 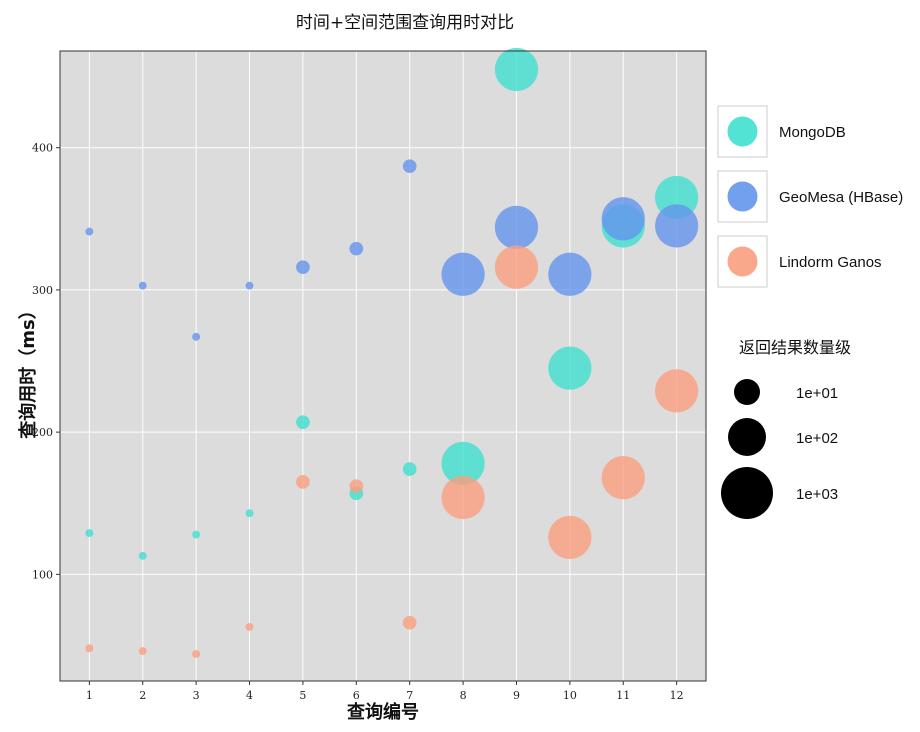 I want to click on y-axis-ticks: 100 200 300 400, so click(x=46, y=361).